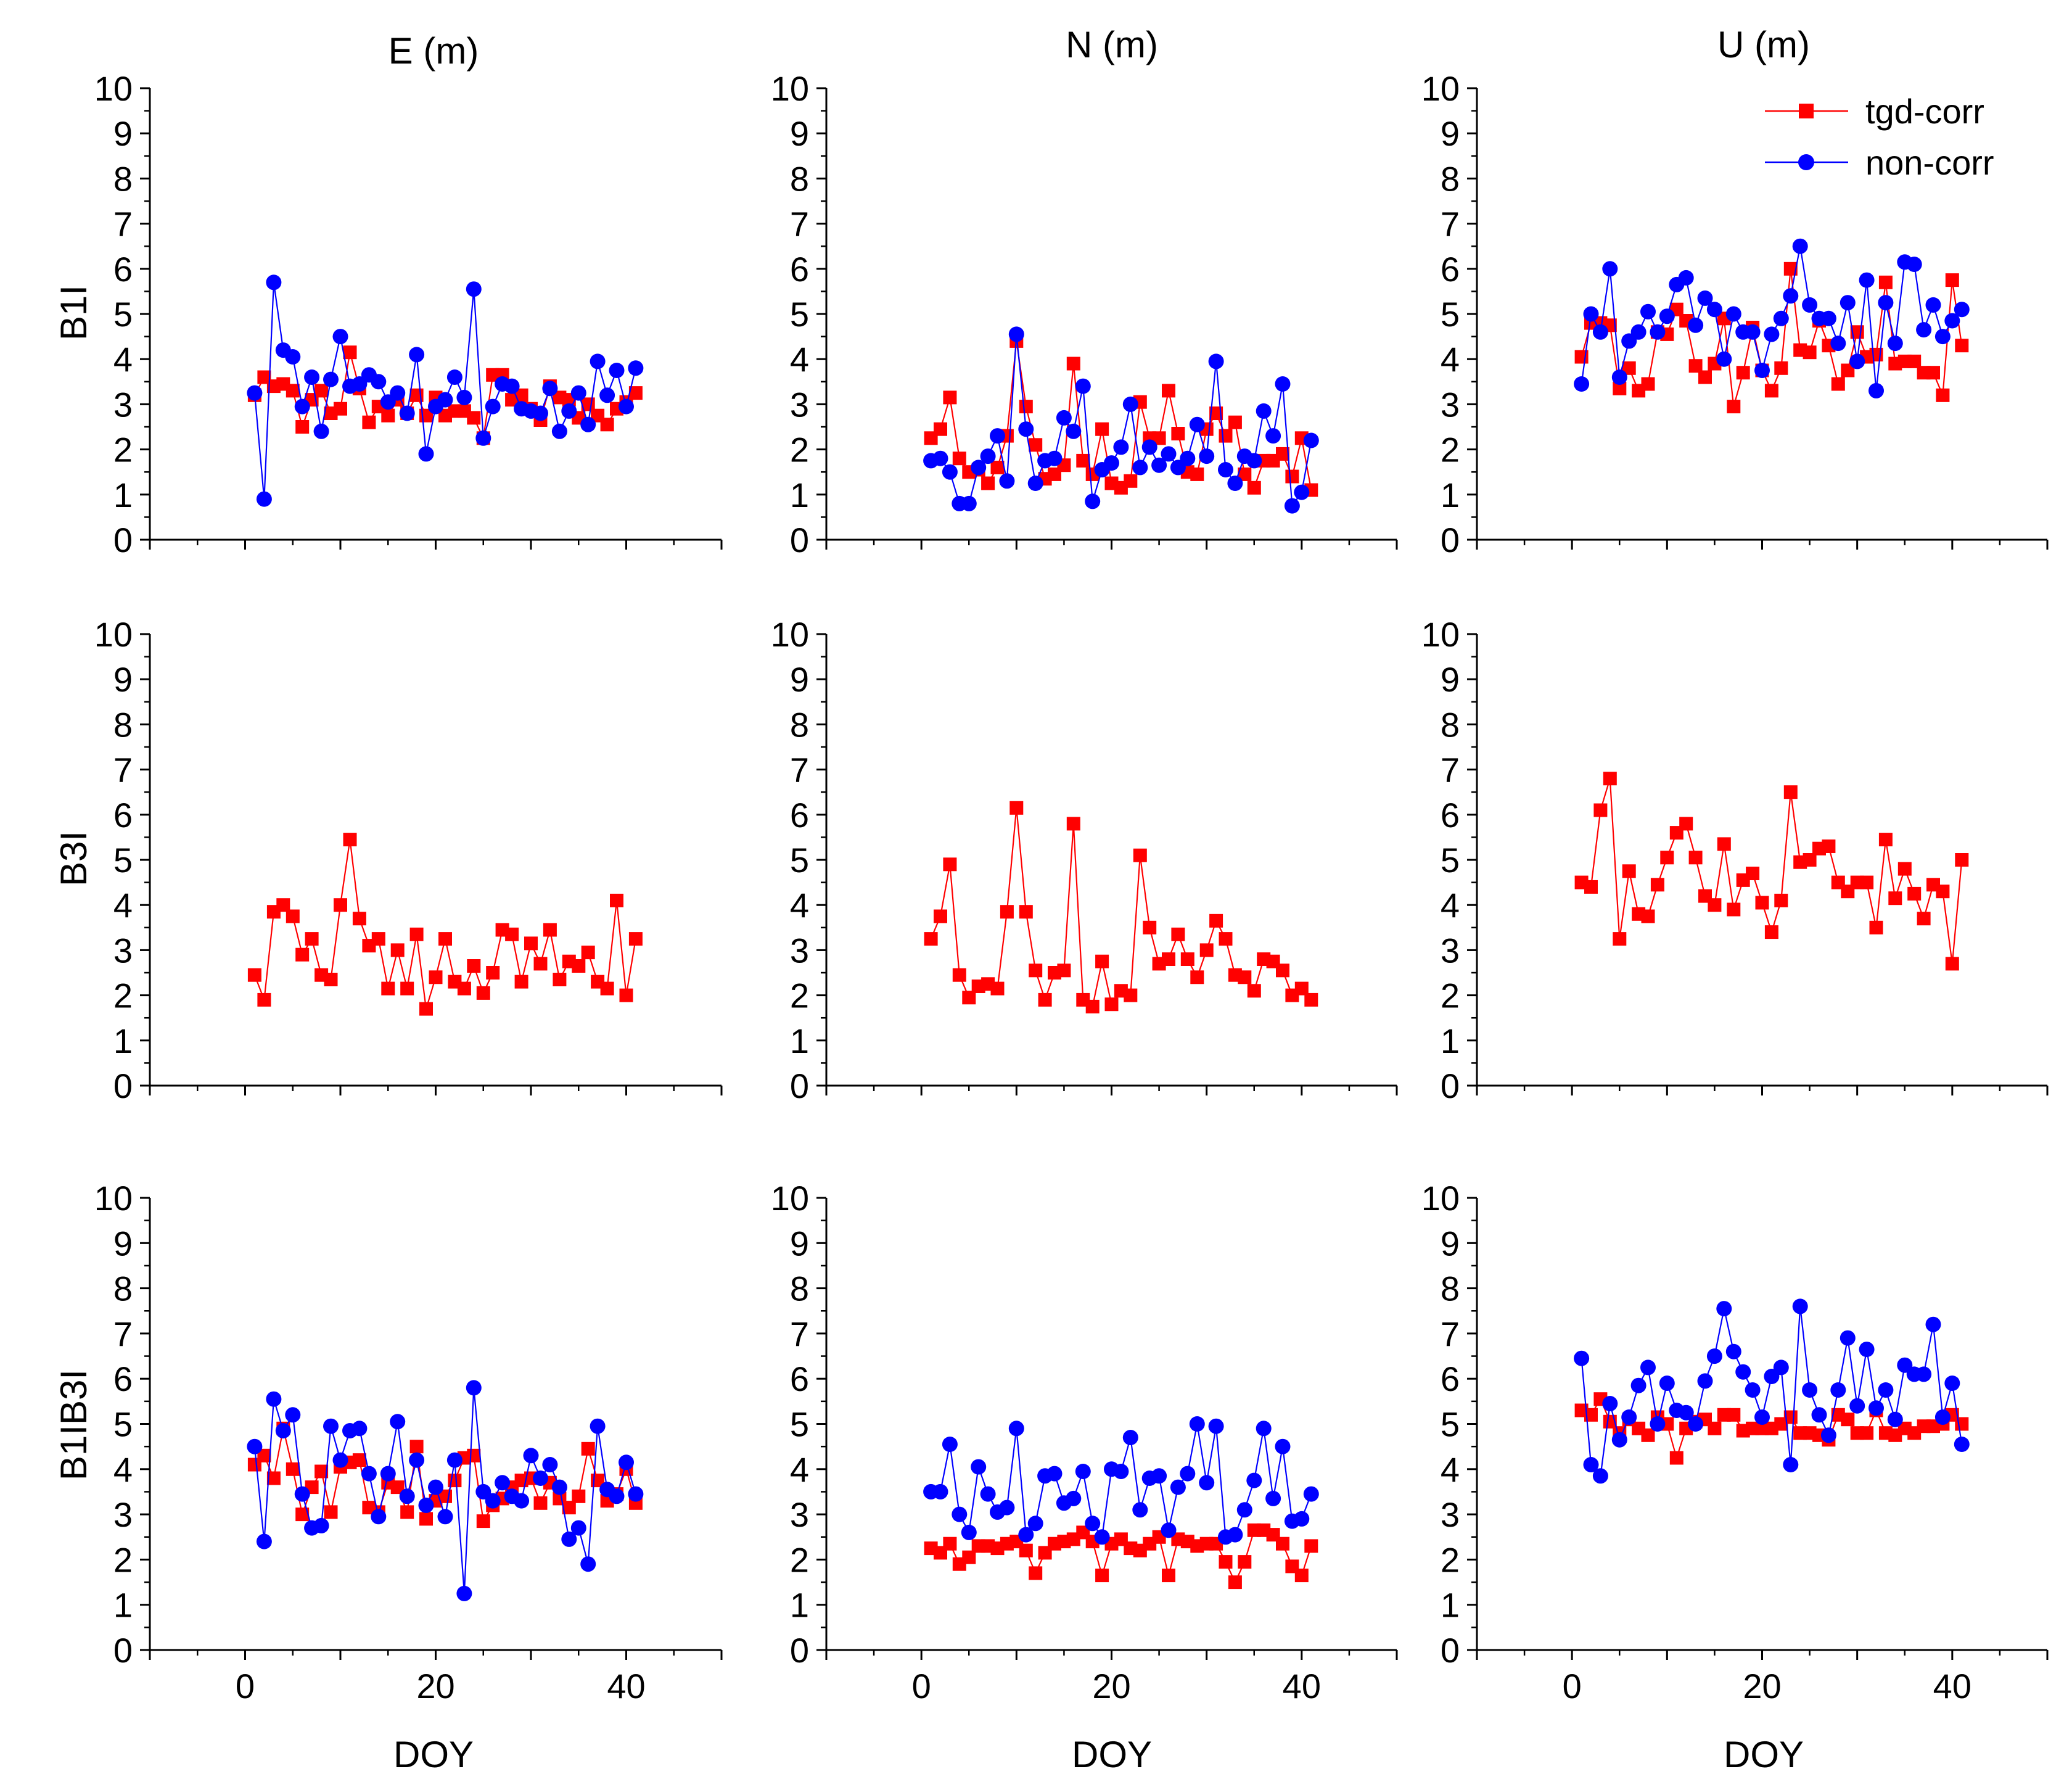 This screenshot has height=1782, width=2072. Describe the element at coordinates (799, 540) in the screenshot. I see `panel-b1i-n-y-tick-label-0: 0` at that location.